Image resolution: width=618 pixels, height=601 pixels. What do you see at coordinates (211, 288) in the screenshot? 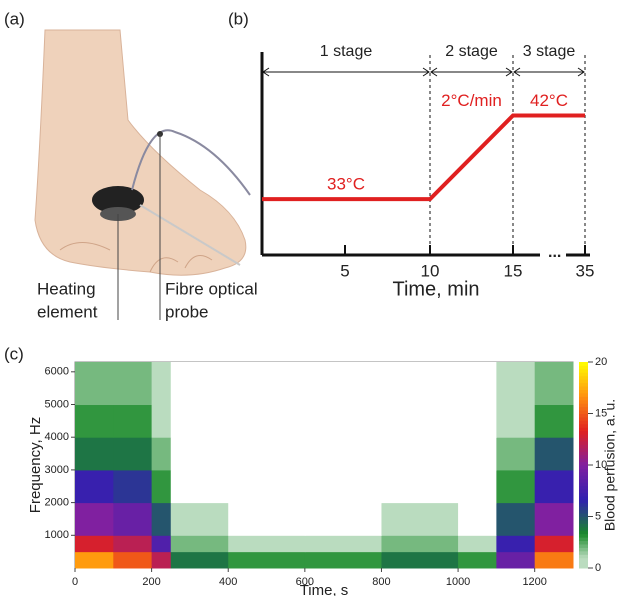
I see `photo-label: Fibre optical` at bounding box center [211, 288].